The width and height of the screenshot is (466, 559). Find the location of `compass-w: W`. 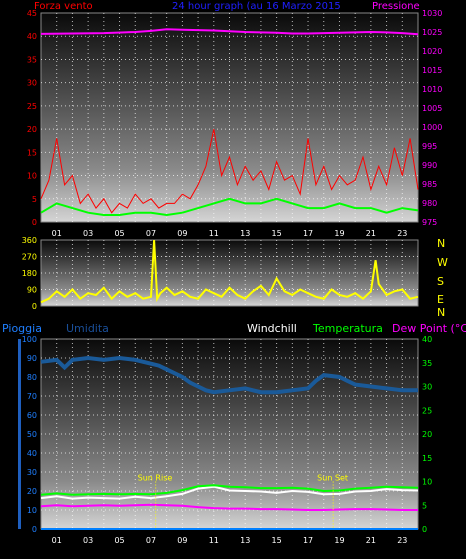

compass-w: W is located at coordinates (442, 262).